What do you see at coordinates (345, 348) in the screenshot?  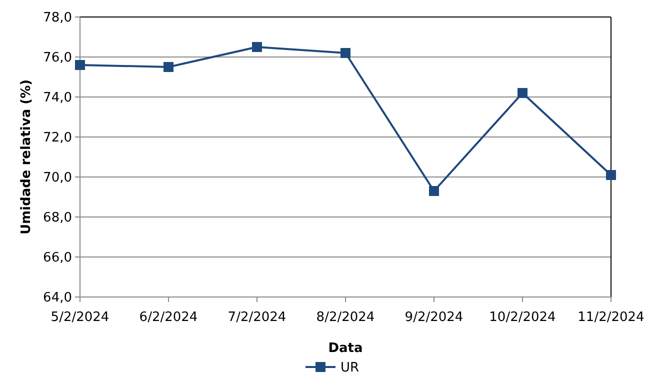 I see `x-axis-title: Data` at bounding box center [345, 348].